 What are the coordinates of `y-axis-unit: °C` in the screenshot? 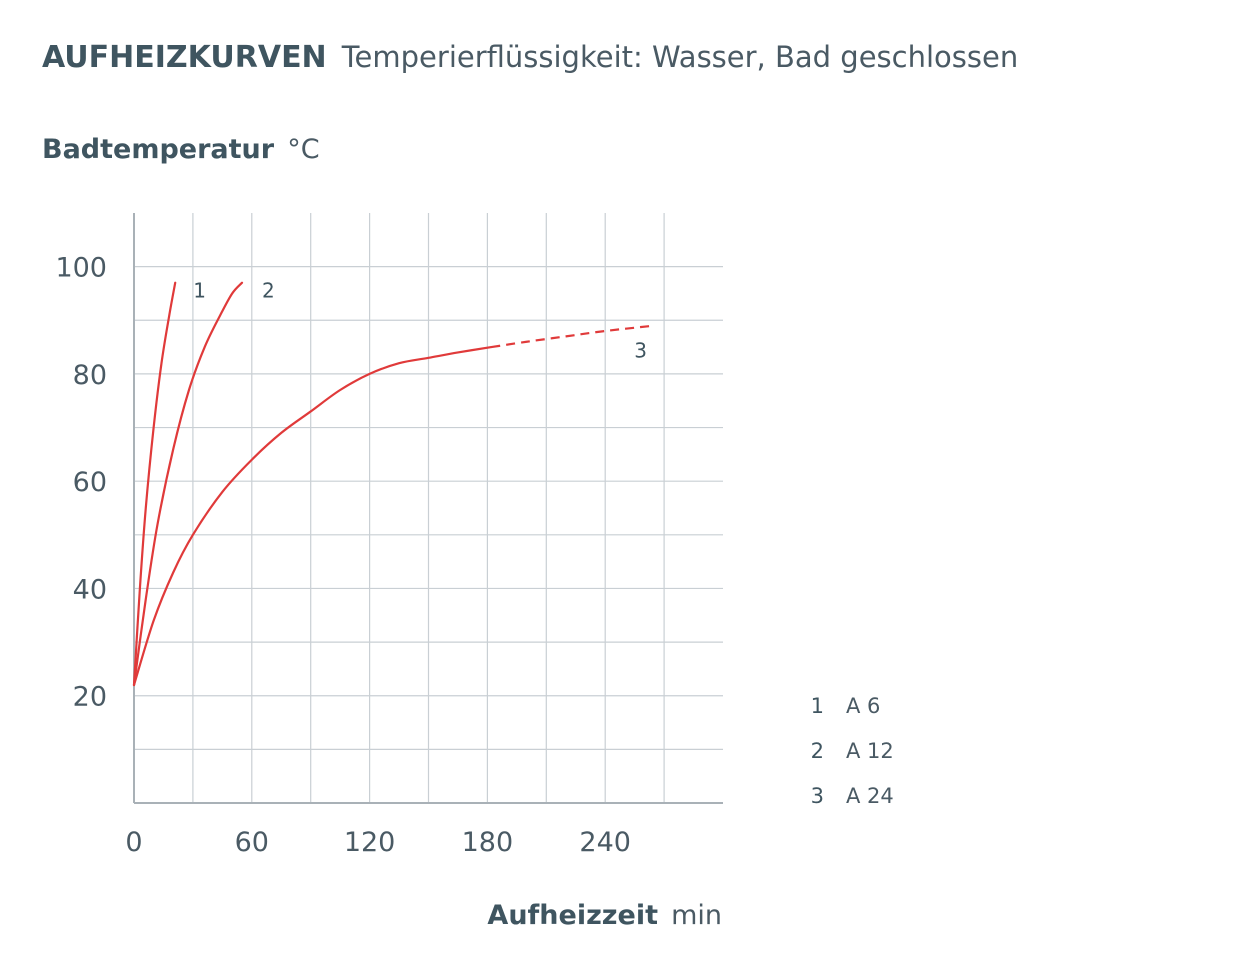 It's located at (303, 149).